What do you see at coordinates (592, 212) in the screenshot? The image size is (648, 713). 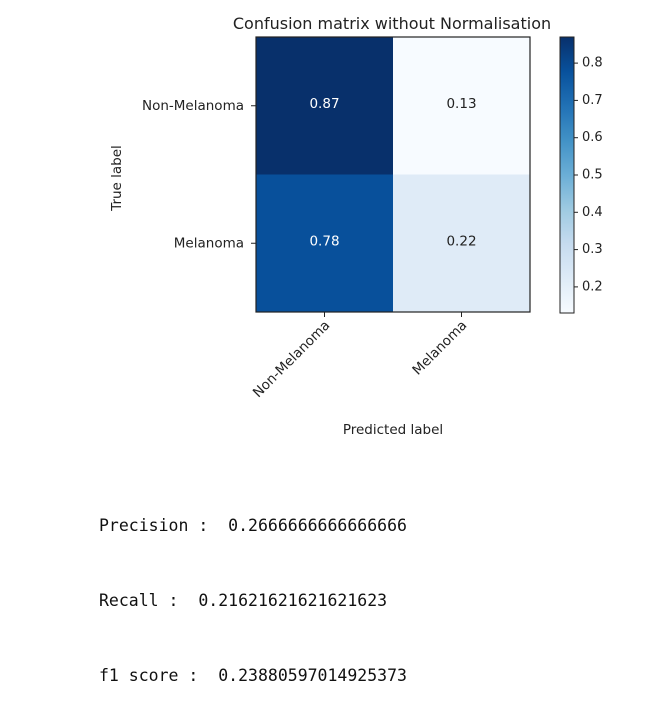 I see `colorbar-tick-label: 0.4` at bounding box center [592, 212].